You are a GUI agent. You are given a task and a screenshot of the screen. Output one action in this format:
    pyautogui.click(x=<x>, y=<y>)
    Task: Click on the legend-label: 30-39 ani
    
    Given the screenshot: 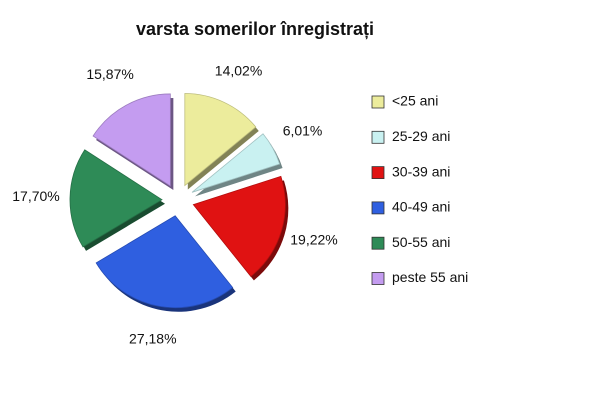 What is the action you would take?
    pyautogui.click(x=421, y=171)
    